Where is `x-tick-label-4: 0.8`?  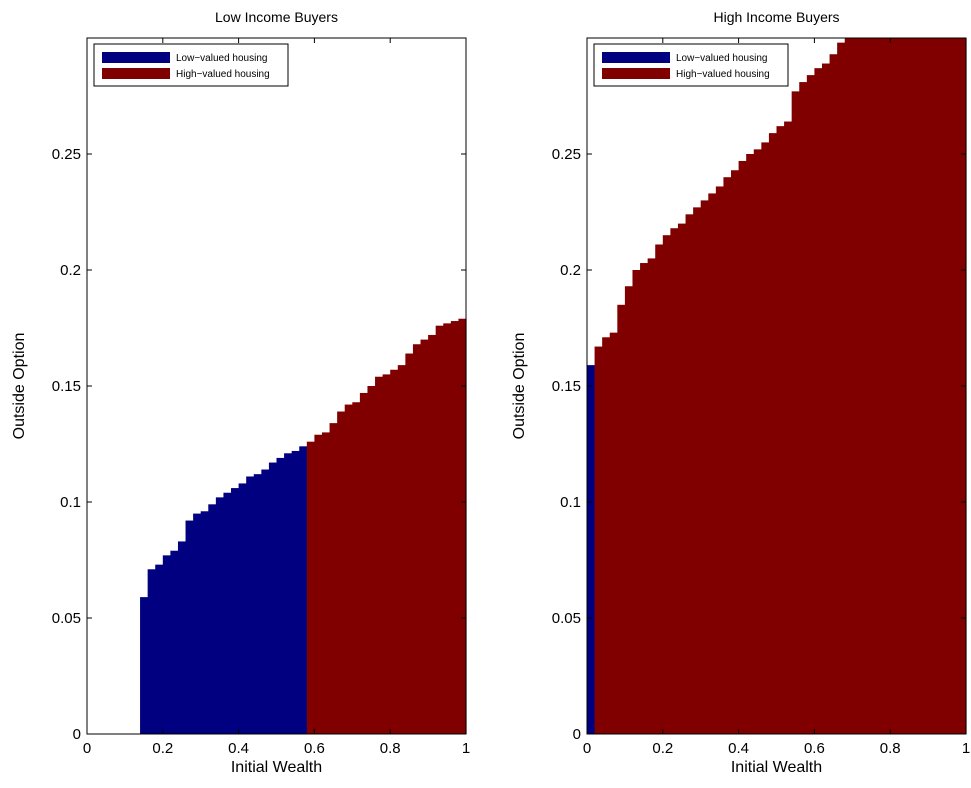 x-tick-label-4: 0.8 is located at coordinates (890, 748).